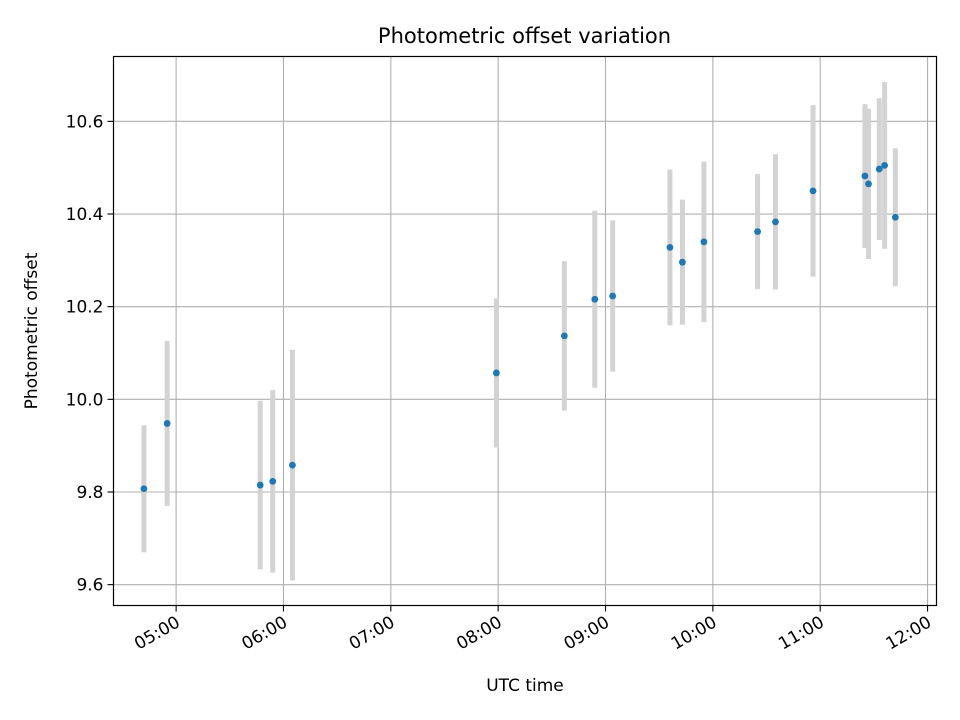 The height and width of the screenshot is (720, 960). What do you see at coordinates (157, 634) in the screenshot?
I see `x-tick-label: 05:00` at bounding box center [157, 634].